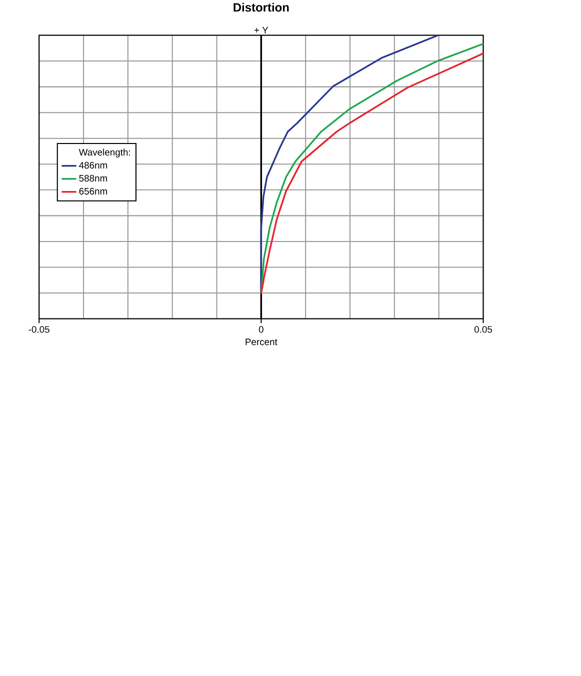 Image resolution: width=581 pixels, height=676 pixels. What do you see at coordinates (93, 178) in the screenshot?
I see `legend-label: 588nm` at bounding box center [93, 178].